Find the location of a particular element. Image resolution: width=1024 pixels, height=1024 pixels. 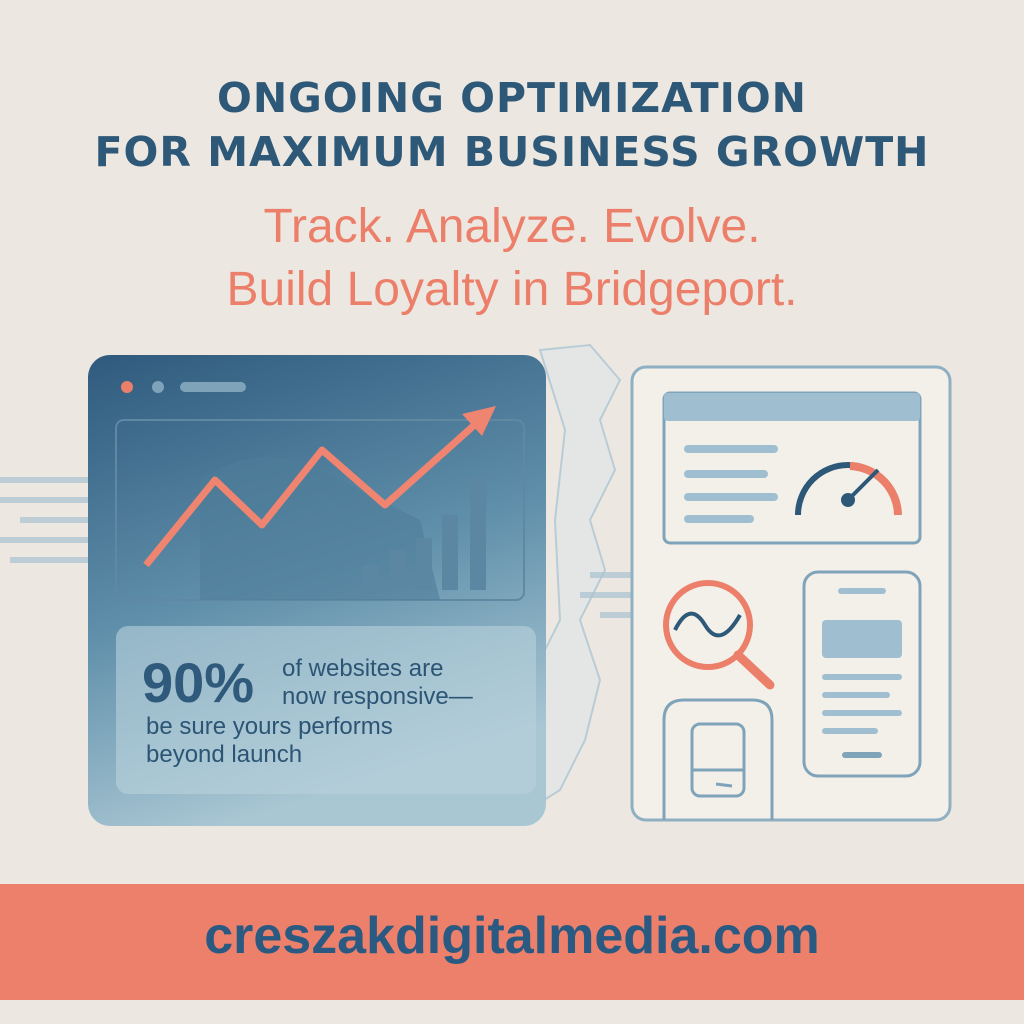

stat-text-top: of websites are now responsive— is located at coordinates (377, 683).